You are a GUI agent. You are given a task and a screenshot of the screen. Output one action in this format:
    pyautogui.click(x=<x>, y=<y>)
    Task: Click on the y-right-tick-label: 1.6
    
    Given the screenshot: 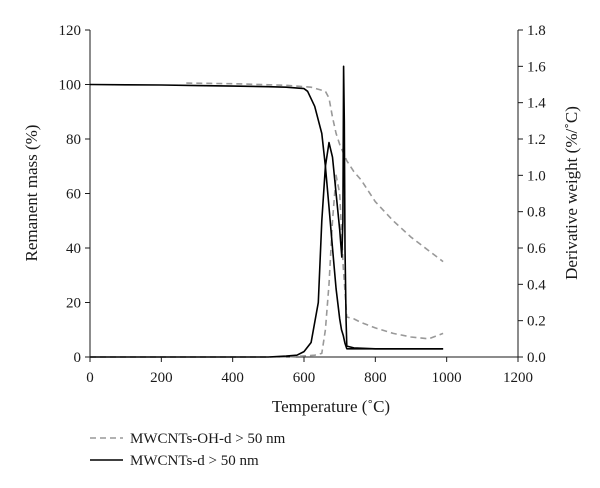 What is the action you would take?
    pyautogui.click(x=536, y=67)
    